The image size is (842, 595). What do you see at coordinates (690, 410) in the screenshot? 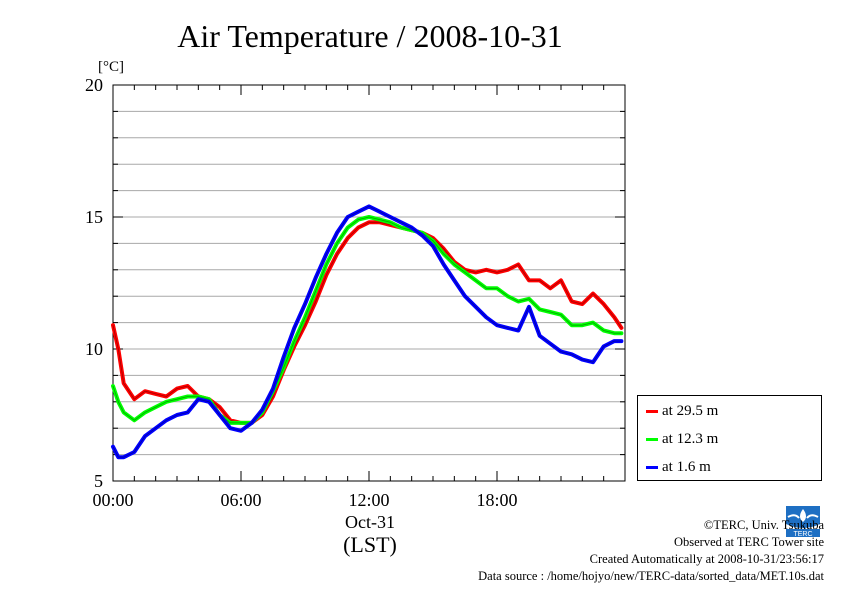
I see `legend-label-29-5m: at 29.5 m` at bounding box center [690, 410].